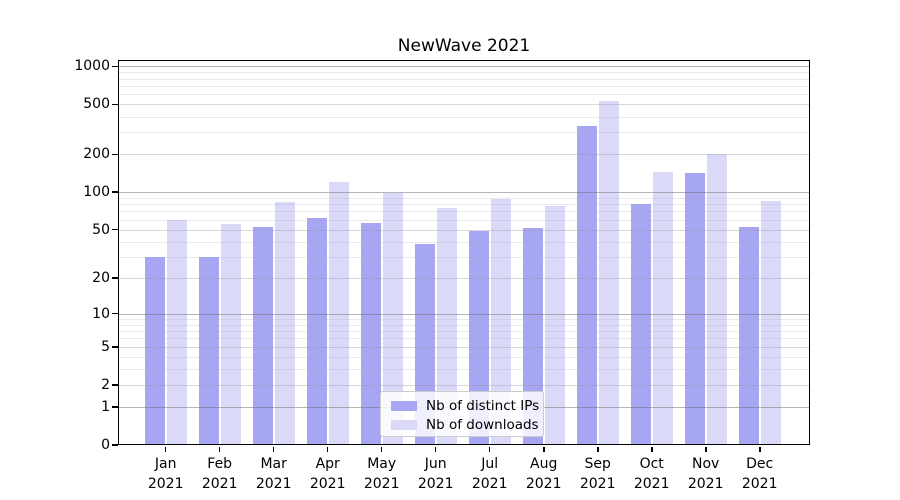 This screenshot has height=500, width=900. I want to click on bar-aug-distinct-ips, so click(532, 336).